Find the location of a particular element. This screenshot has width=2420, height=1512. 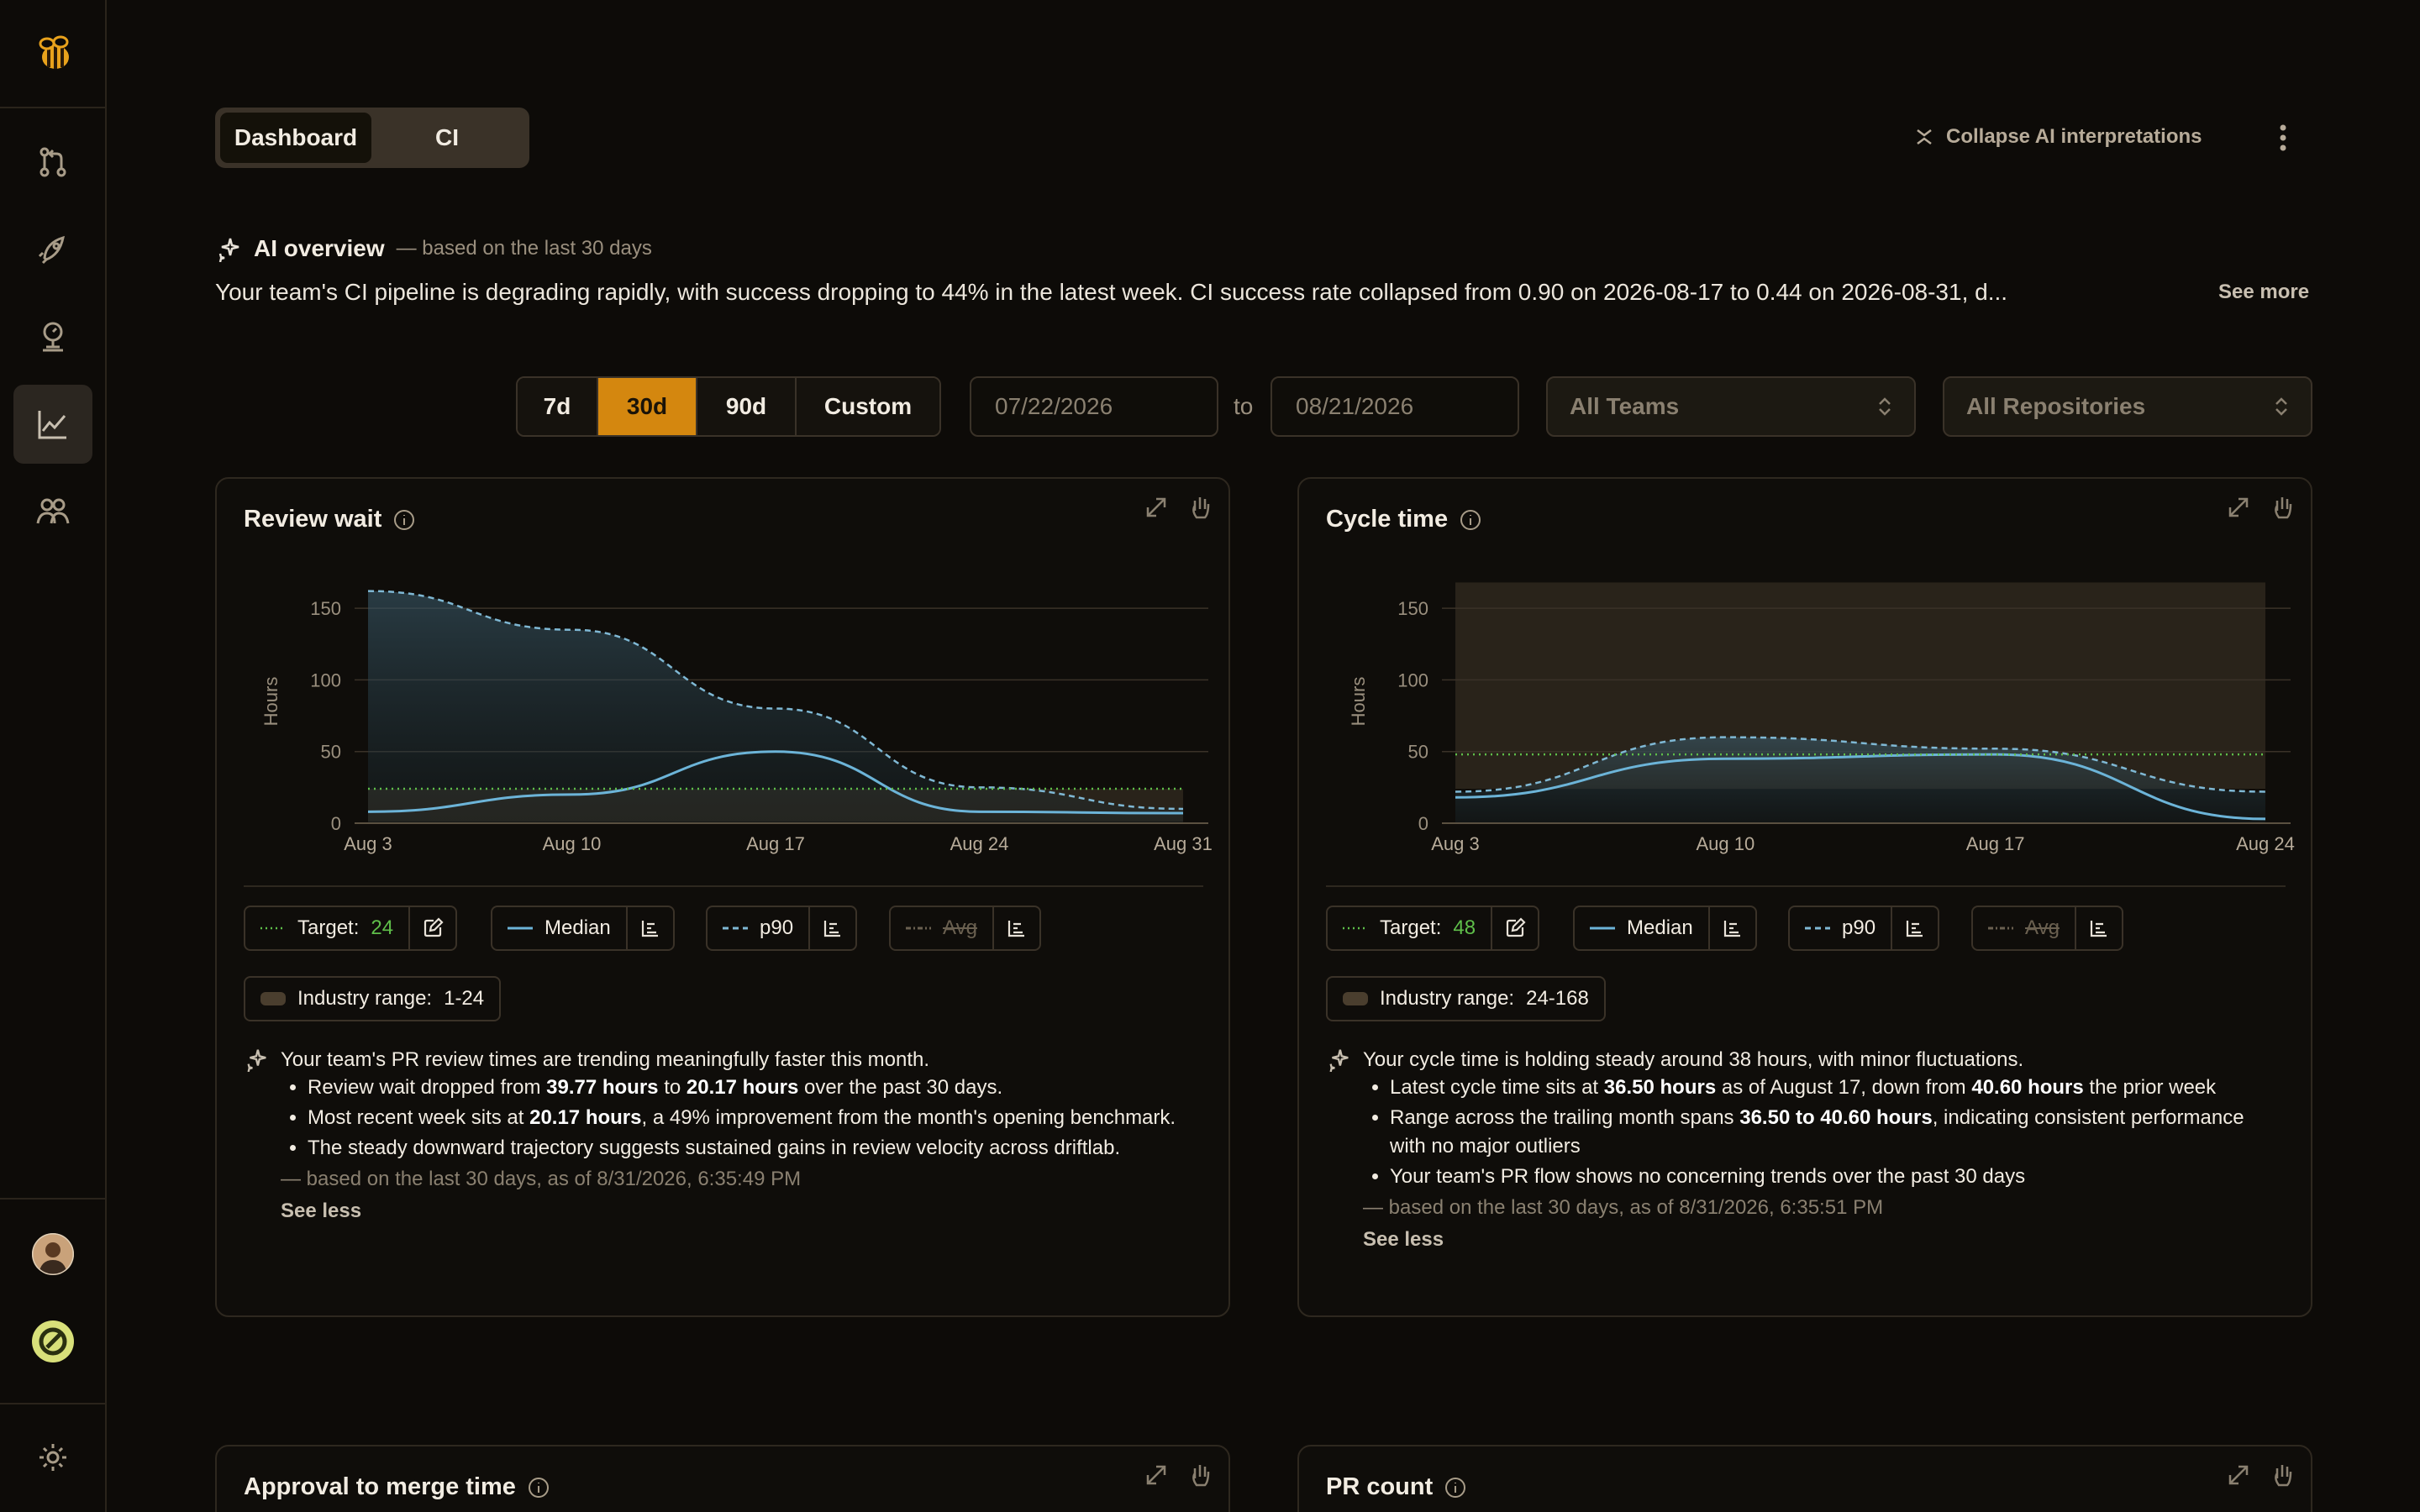

gauge-icon is located at coordinates (53, 337).